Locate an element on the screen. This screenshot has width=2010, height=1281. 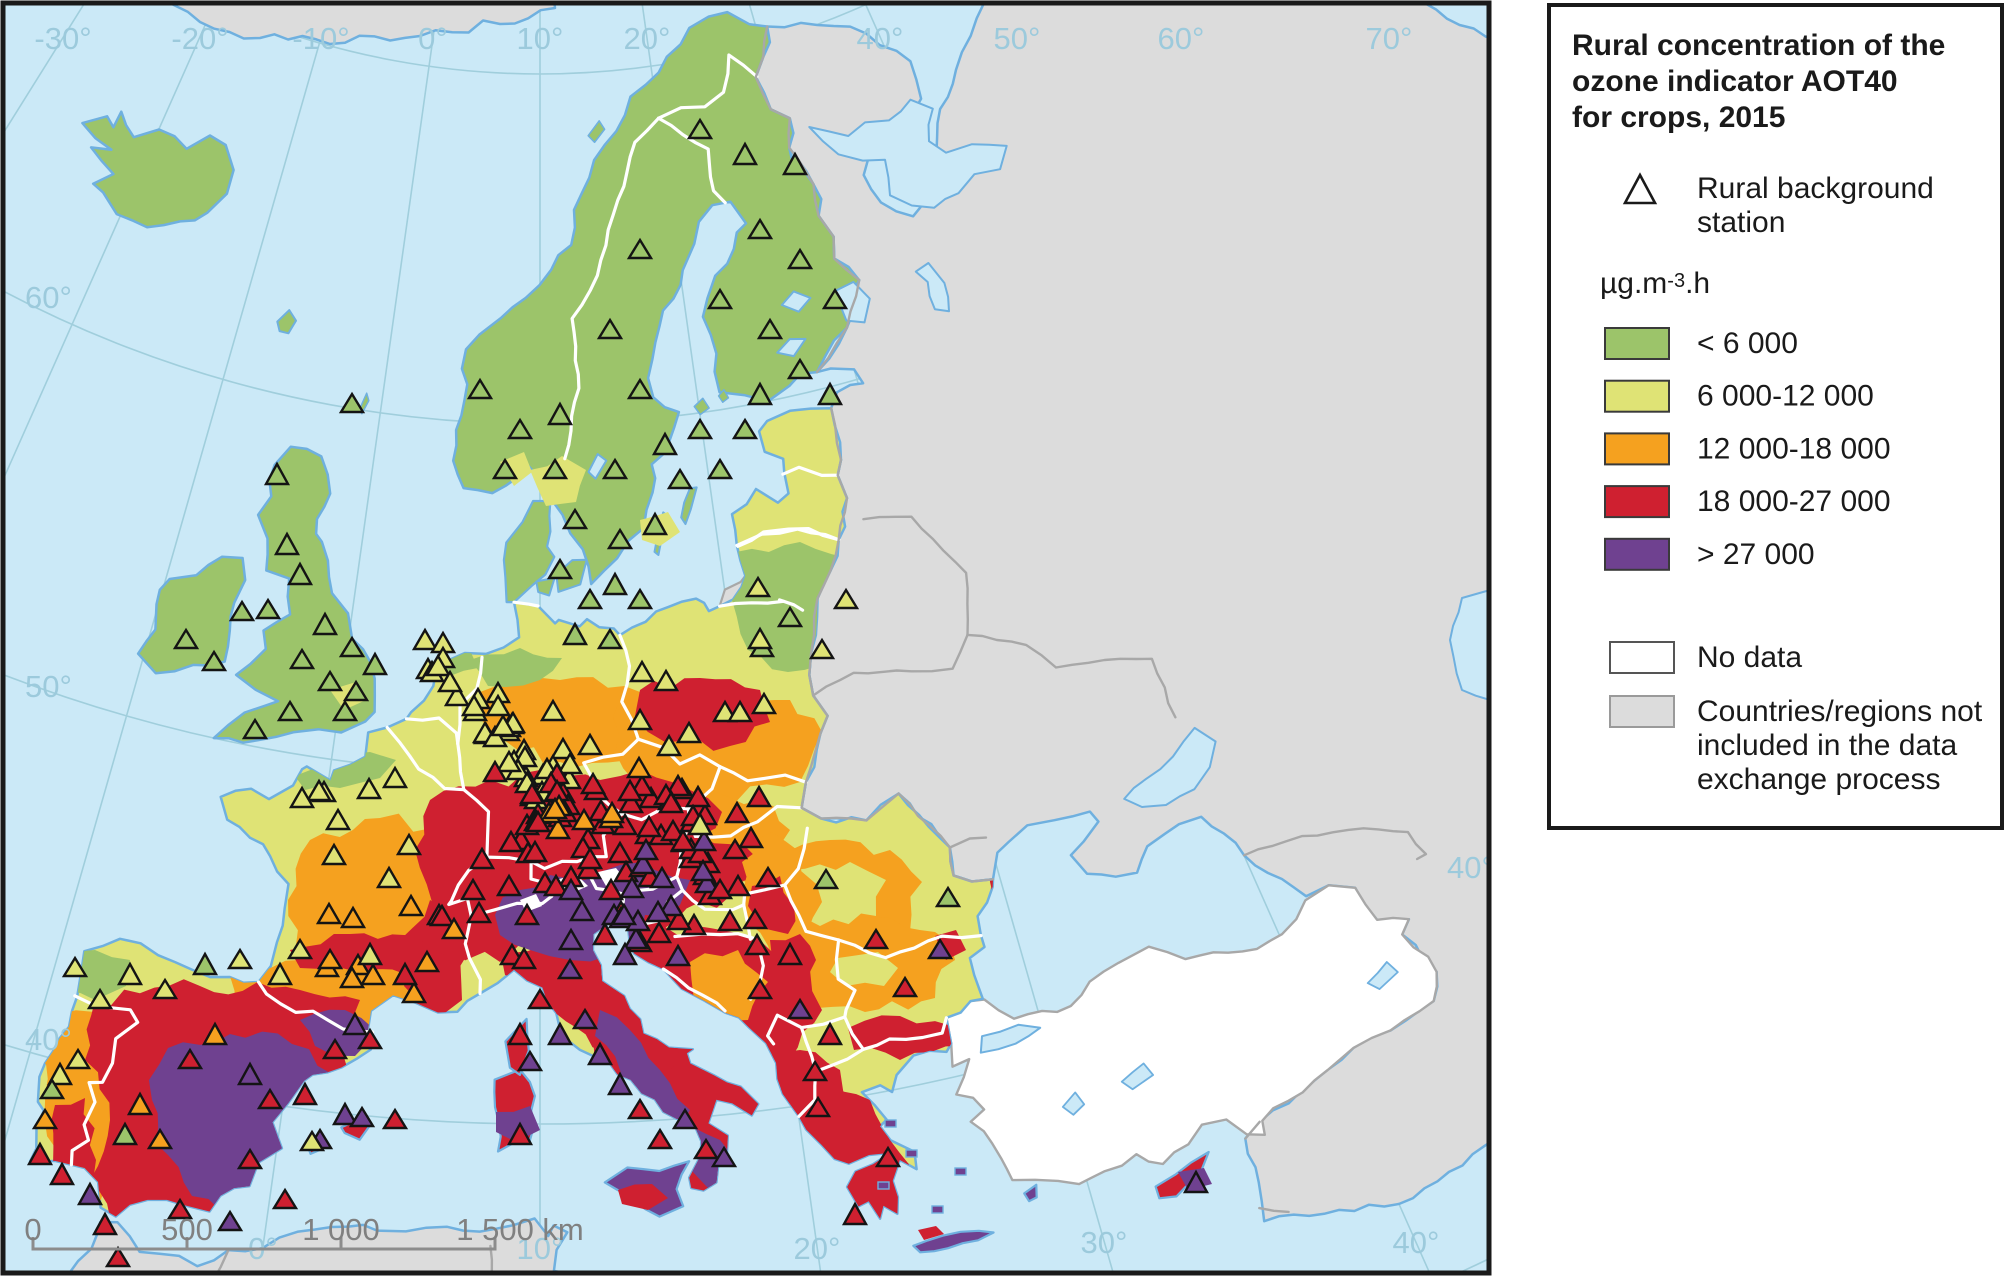
svg-text: 500 is located at coordinates (187, 1229).